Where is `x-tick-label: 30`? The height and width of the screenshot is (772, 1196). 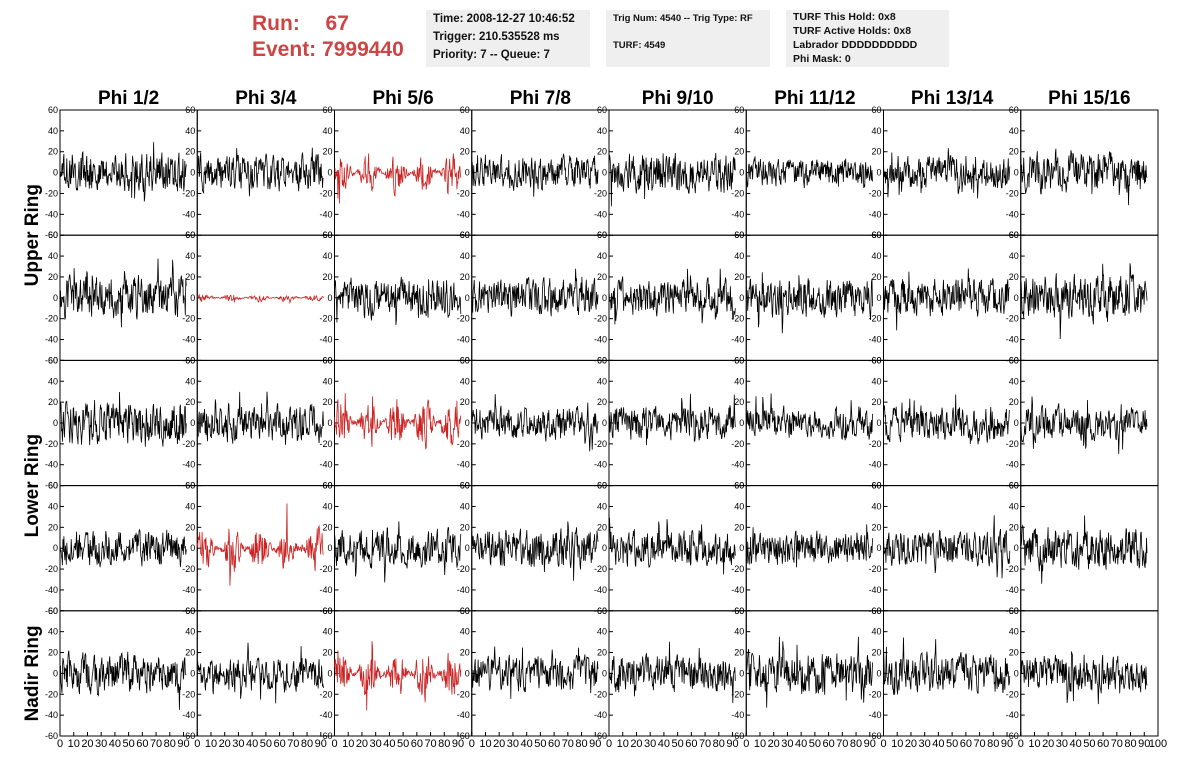
x-tick-label: 30 is located at coordinates (925, 744).